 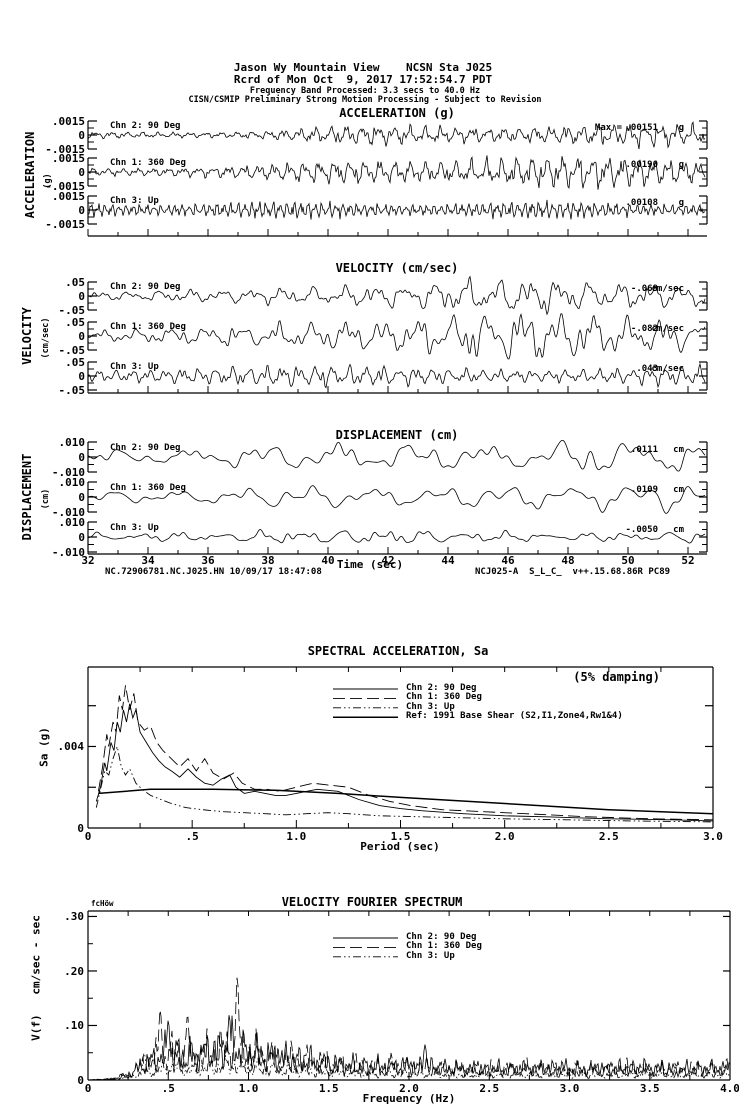 I want to click on sa-xtick-label: 1.0, so click(x=296, y=836).